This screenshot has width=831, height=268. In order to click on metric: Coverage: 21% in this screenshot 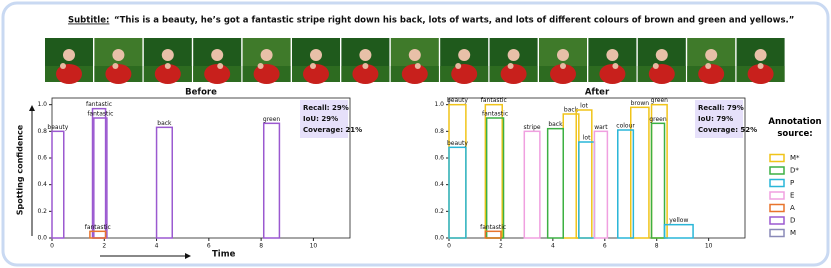, I will do `click(332, 130)`.